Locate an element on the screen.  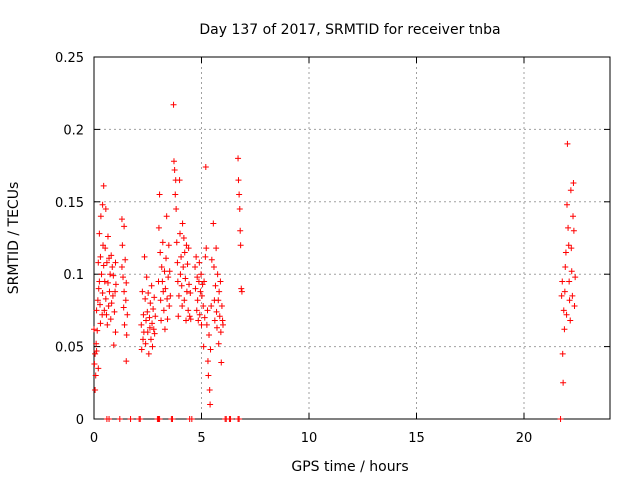
y-tick-label: 0.1 is located at coordinates (73, 275).